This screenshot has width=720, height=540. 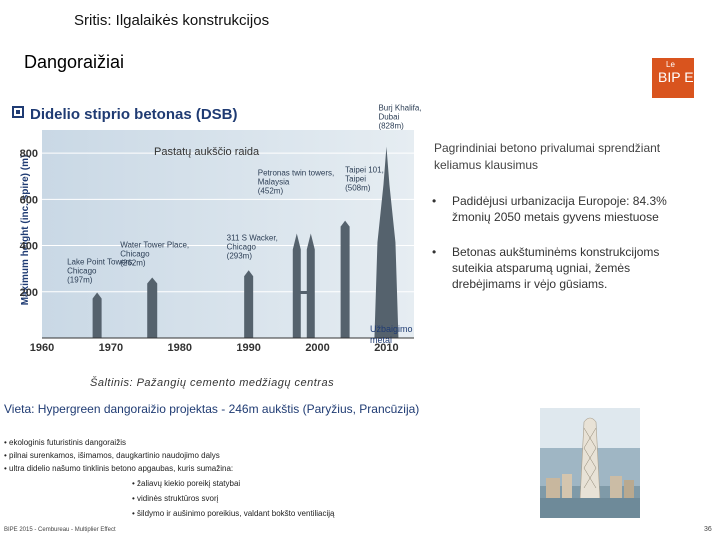 What do you see at coordinates (296, 173) in the screenshot?
I see `tower-label-line: Petronas twin towers,` at bounding box center [296, 173].